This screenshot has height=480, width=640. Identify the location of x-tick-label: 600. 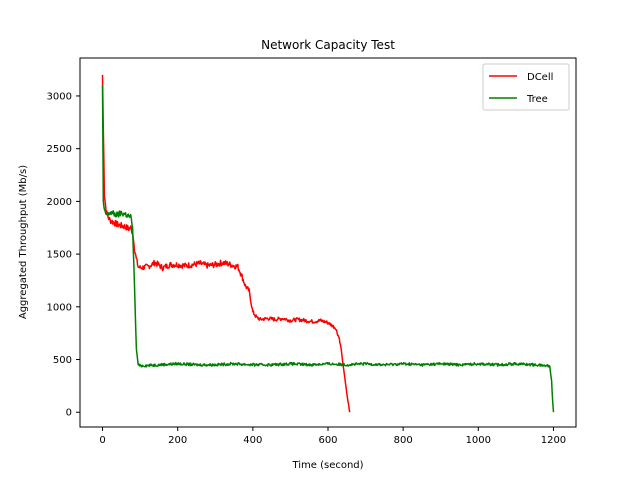
(327, 440).